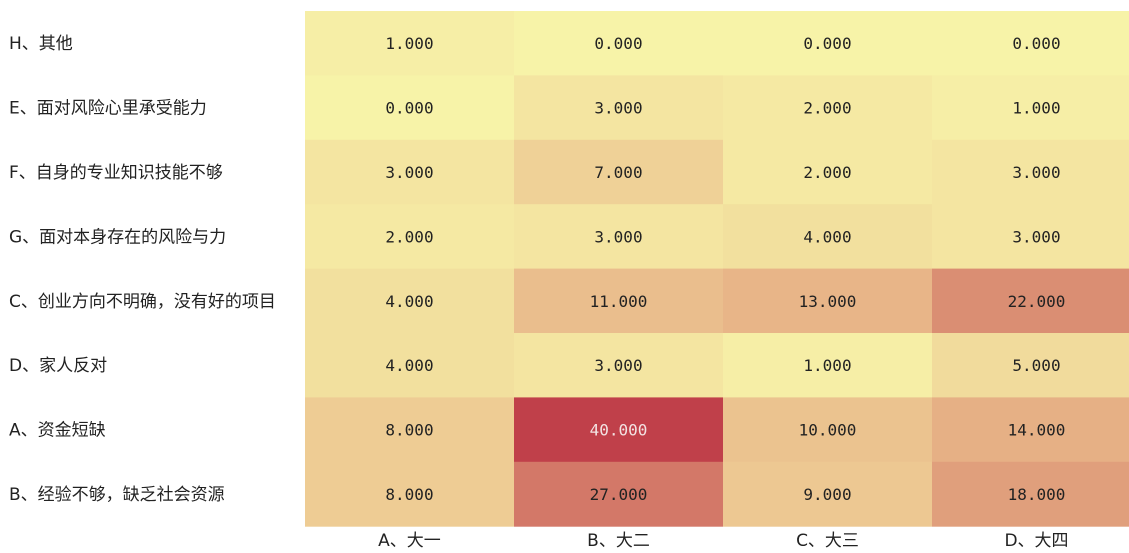 This screenshot has height=553, width=1129. What do you see at coordinates (827, 541) in the screenshot?
I see `column-label: C、大三` at bounding box center [827, 541].